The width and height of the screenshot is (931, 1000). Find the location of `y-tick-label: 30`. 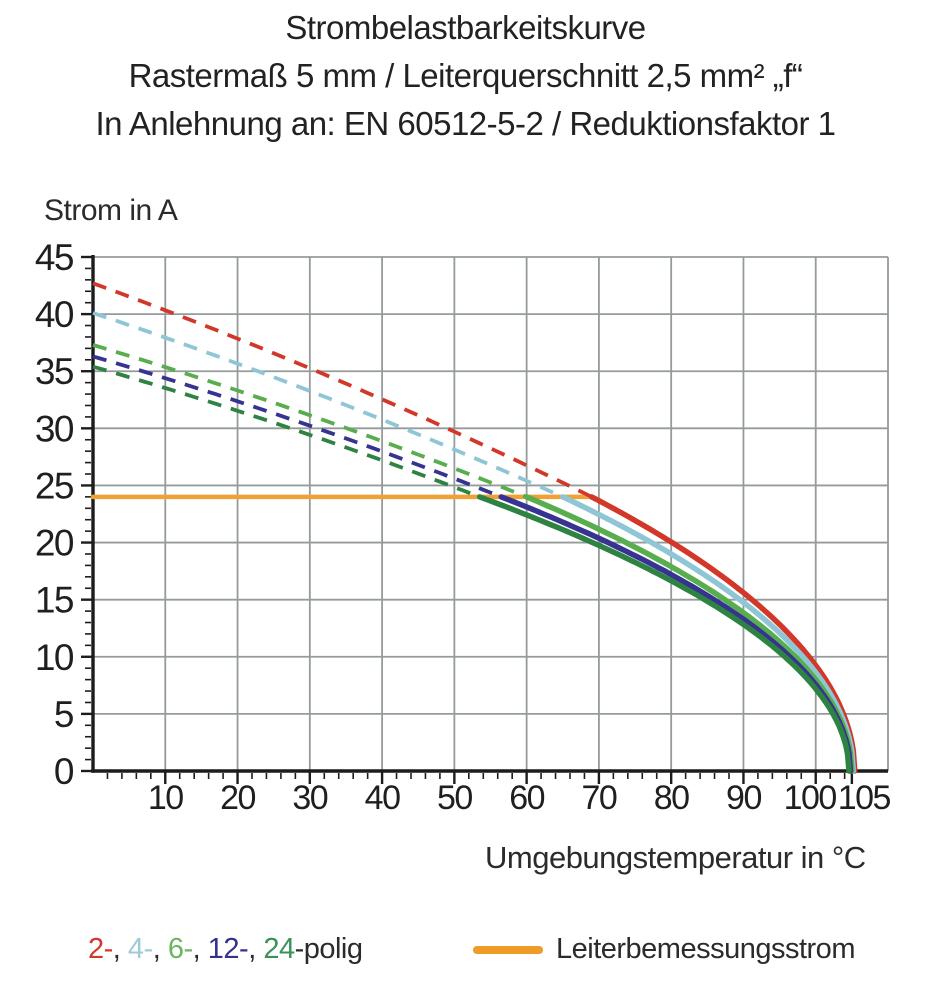

y-tick-label: 30 is located at coordinates (54, 428).